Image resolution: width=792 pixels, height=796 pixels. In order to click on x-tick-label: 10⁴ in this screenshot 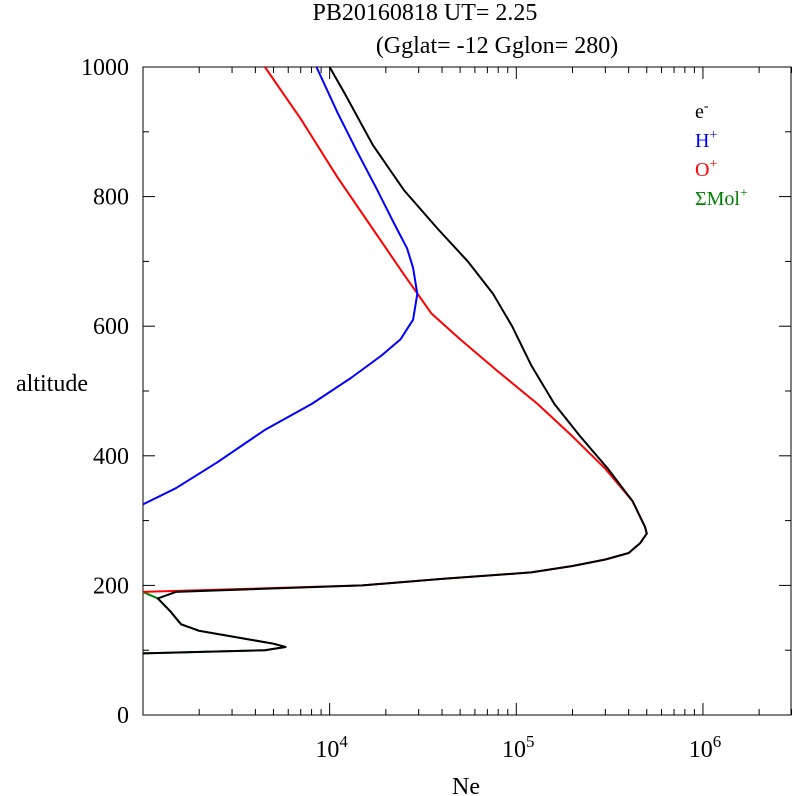, I will do `click(331, 747)`.